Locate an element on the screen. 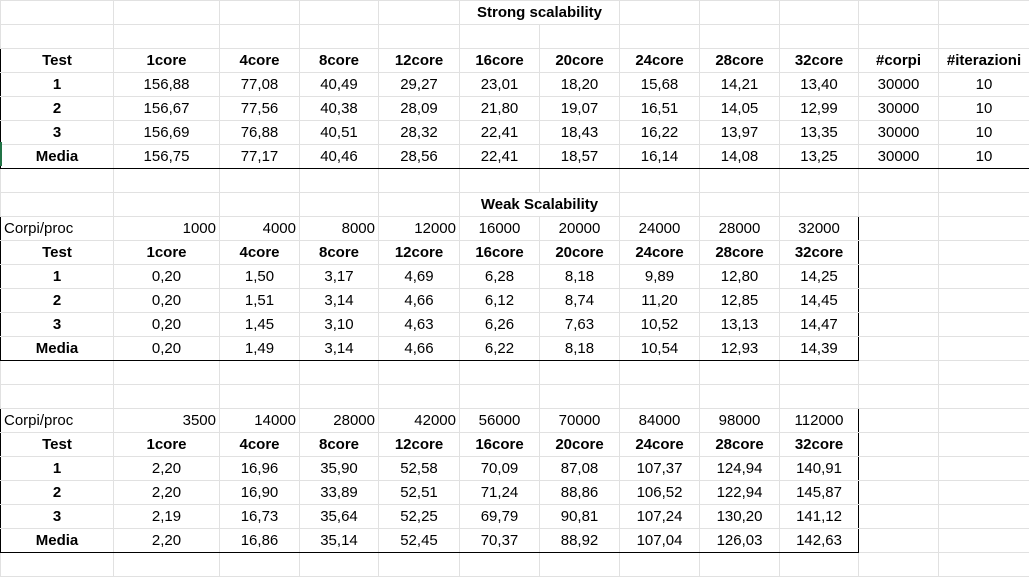 The image size is (1029, 577). corpi-value-cell: 56000 is located at coordinates (500, 421).